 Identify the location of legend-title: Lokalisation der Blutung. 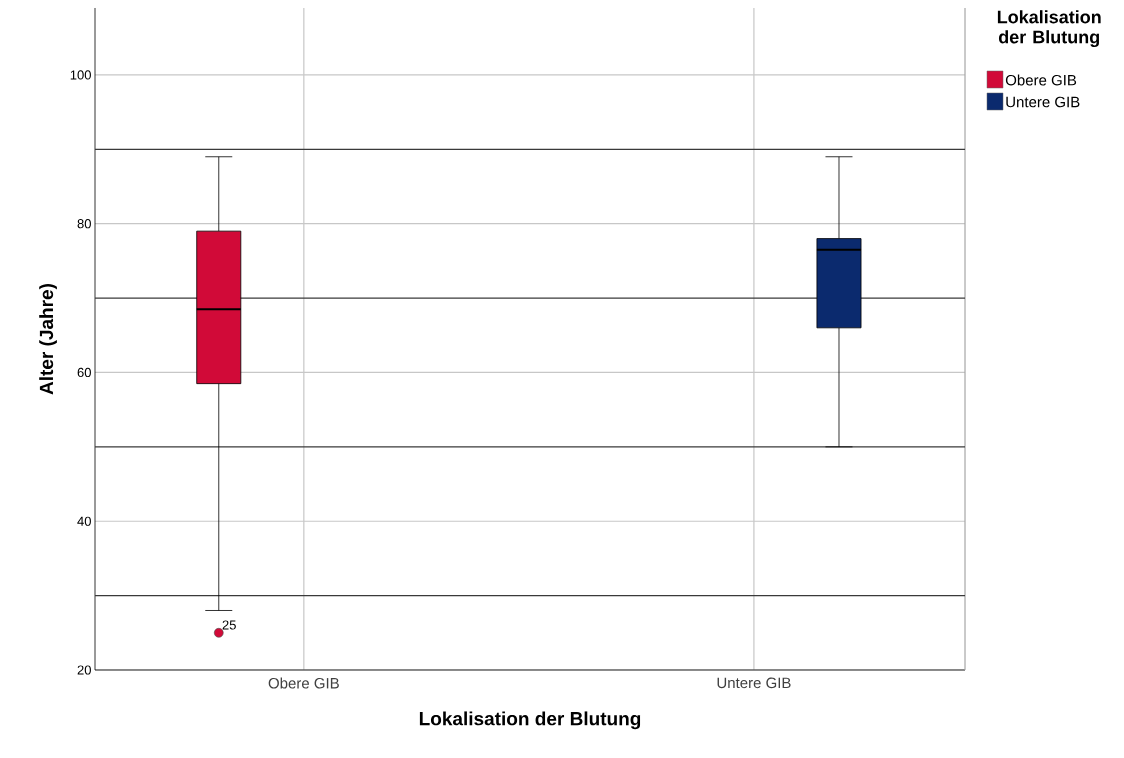
(1049, 29).